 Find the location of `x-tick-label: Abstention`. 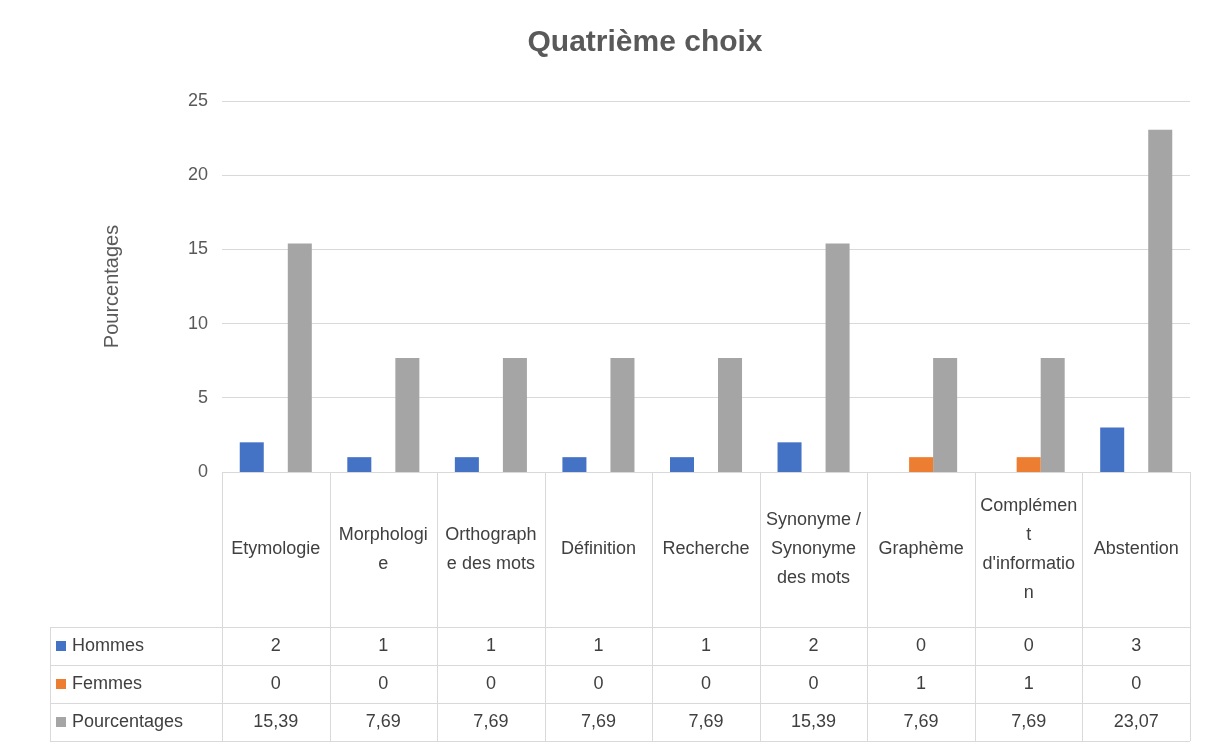

x-tick-label: Abstention is located at coordinates (1136, 548).